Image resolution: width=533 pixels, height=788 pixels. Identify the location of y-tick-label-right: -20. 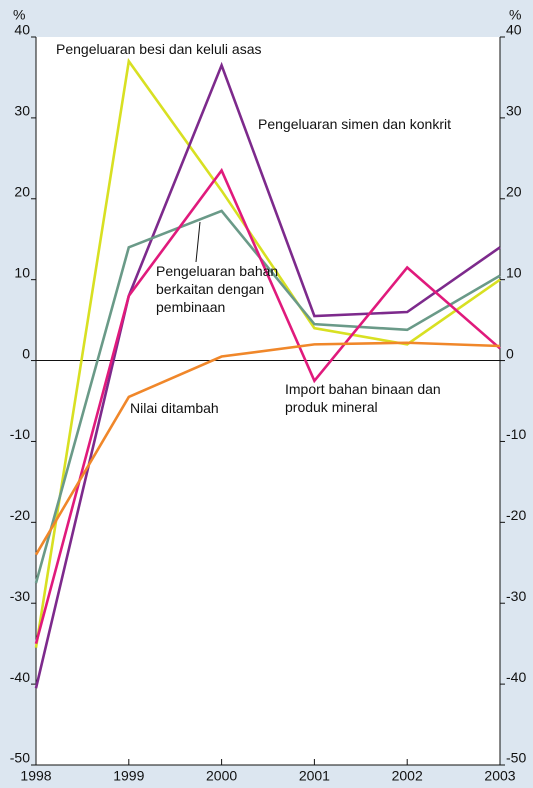
(516, 515).